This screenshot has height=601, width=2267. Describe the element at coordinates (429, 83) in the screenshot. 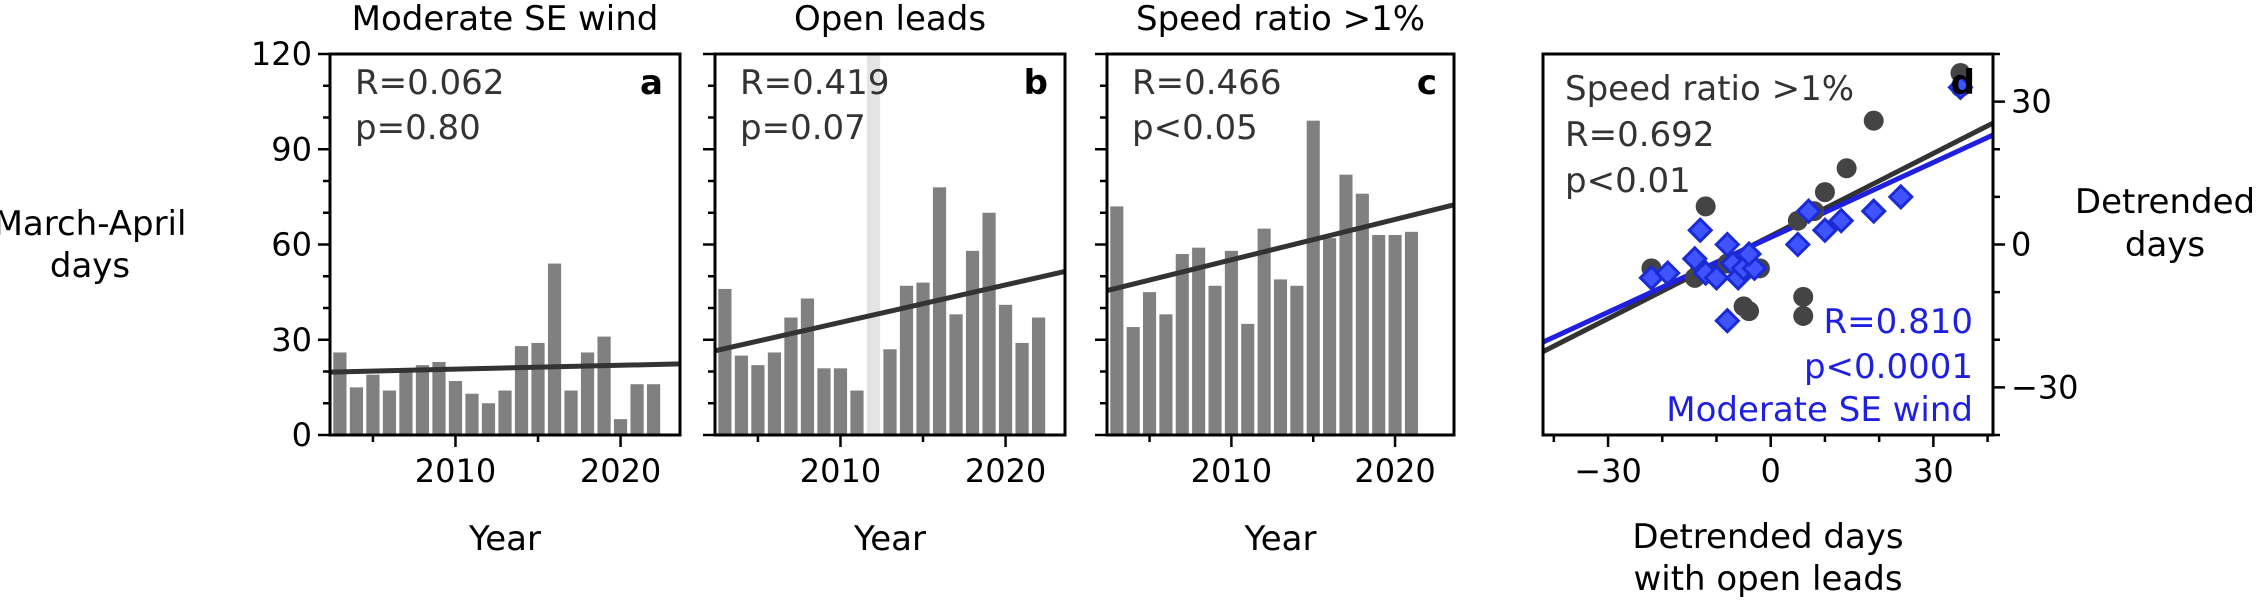

I see `stat-r: R=0.062` at that location.